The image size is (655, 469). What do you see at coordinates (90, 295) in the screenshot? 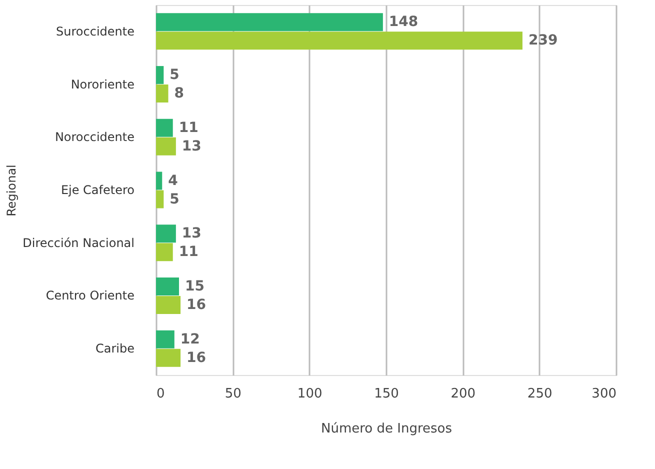
I see `y-tick-label: Centro Oriente` at bounding box center [90, 295].